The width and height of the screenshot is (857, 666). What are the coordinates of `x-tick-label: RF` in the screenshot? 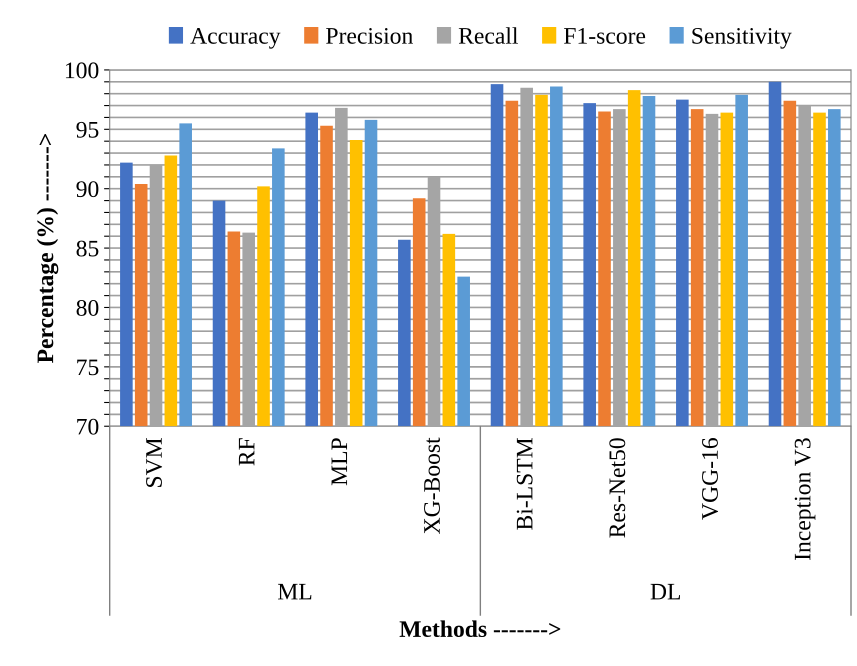 It's located at (246, 452).